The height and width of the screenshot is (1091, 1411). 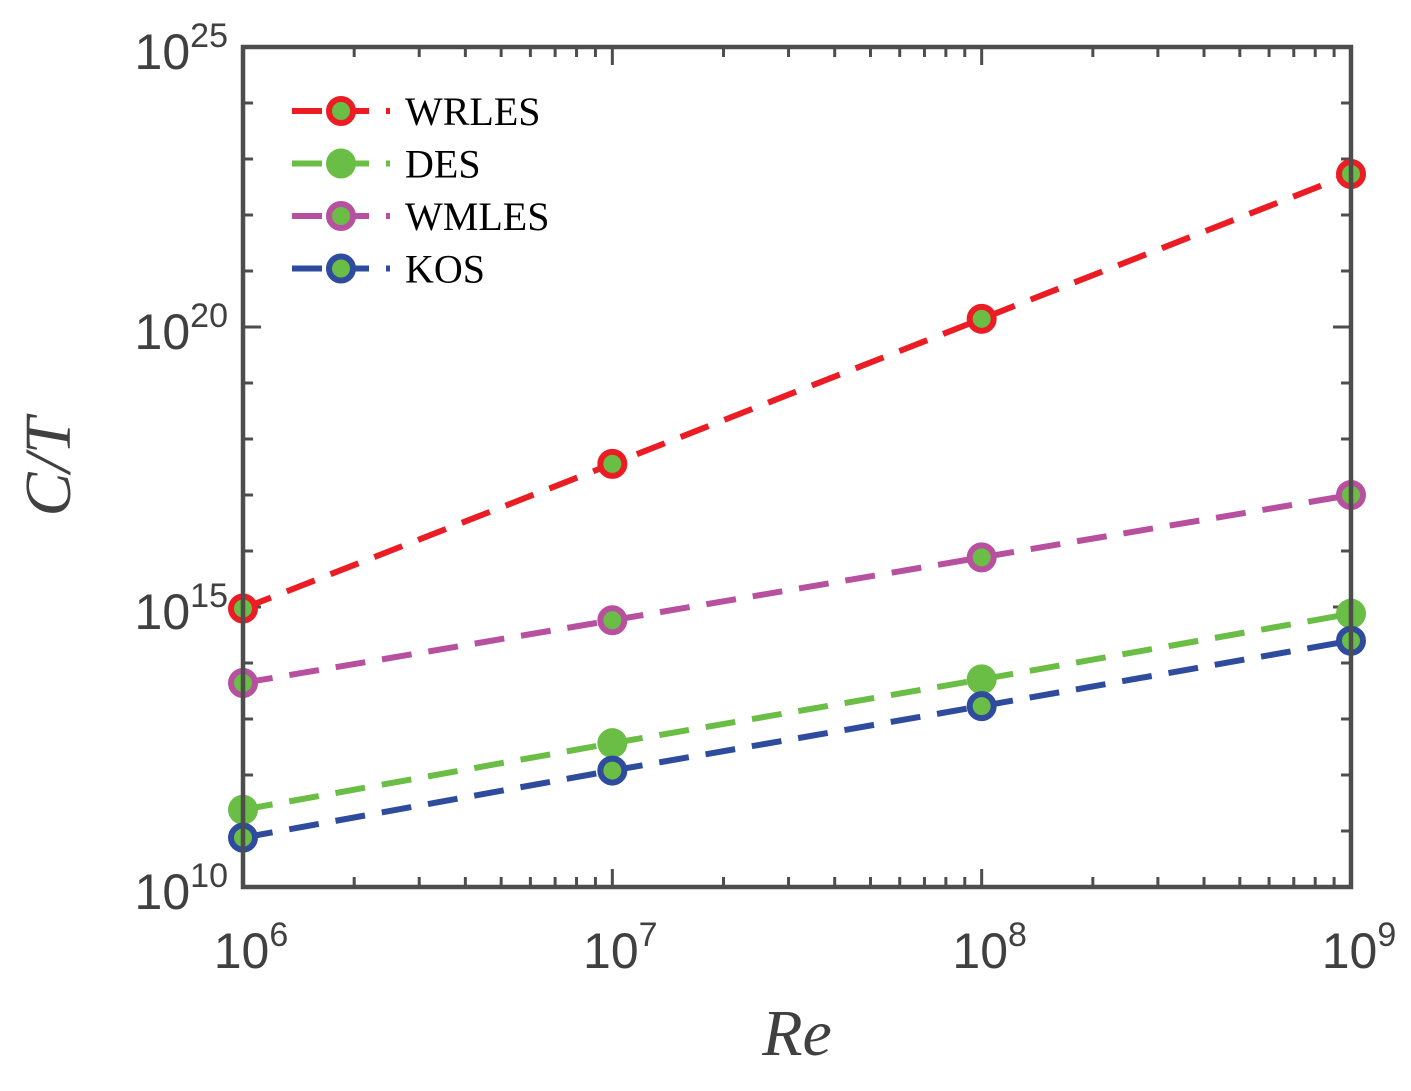 I want to click on legend-item-wrles: WRLES, so click(x=416, y=111).